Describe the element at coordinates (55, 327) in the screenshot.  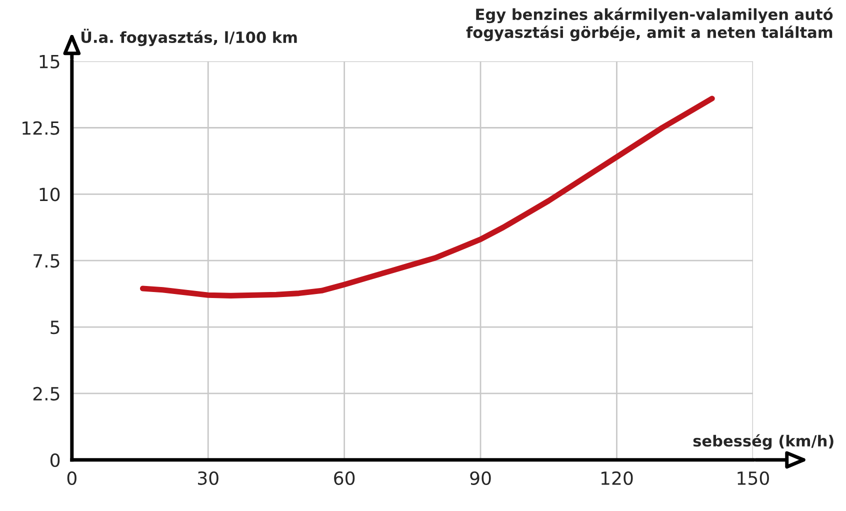
I see `y-tick-label: 5` at that location.